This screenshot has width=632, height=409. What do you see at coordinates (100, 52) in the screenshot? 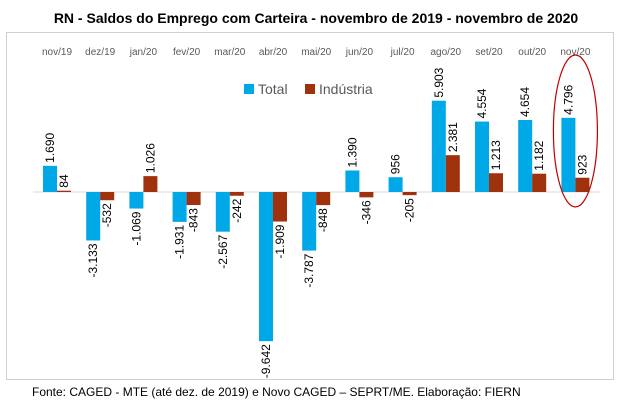
I see `x-tick-label: dez/19` at bounding box center [100, 52].